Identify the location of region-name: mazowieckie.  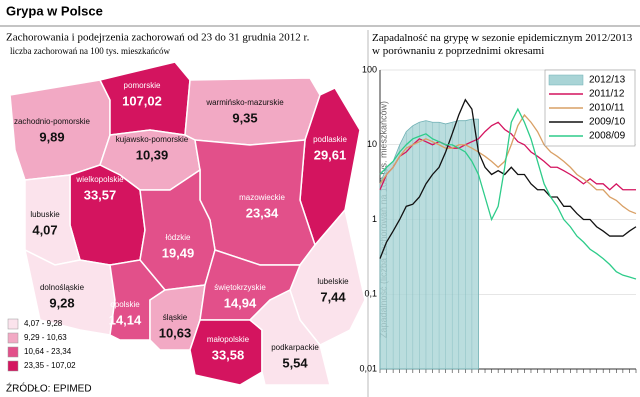
(262, 197).